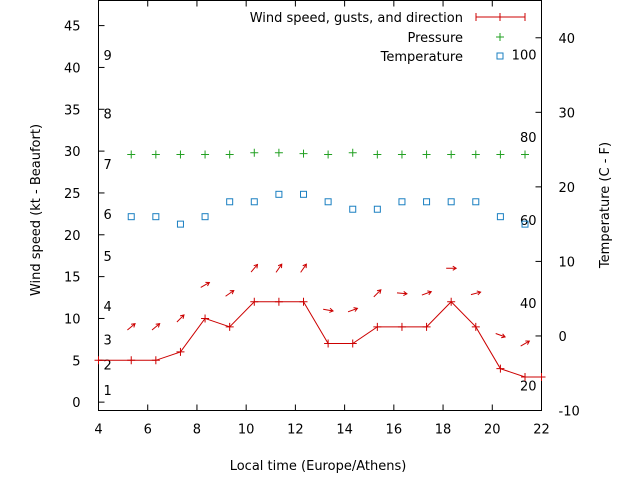 Image resolution: width=640 pixels, height=480 pixels. Describe the element at coordinates (528, 387) in the screenshot. I see `fahrenheit-label: 20` at that location.